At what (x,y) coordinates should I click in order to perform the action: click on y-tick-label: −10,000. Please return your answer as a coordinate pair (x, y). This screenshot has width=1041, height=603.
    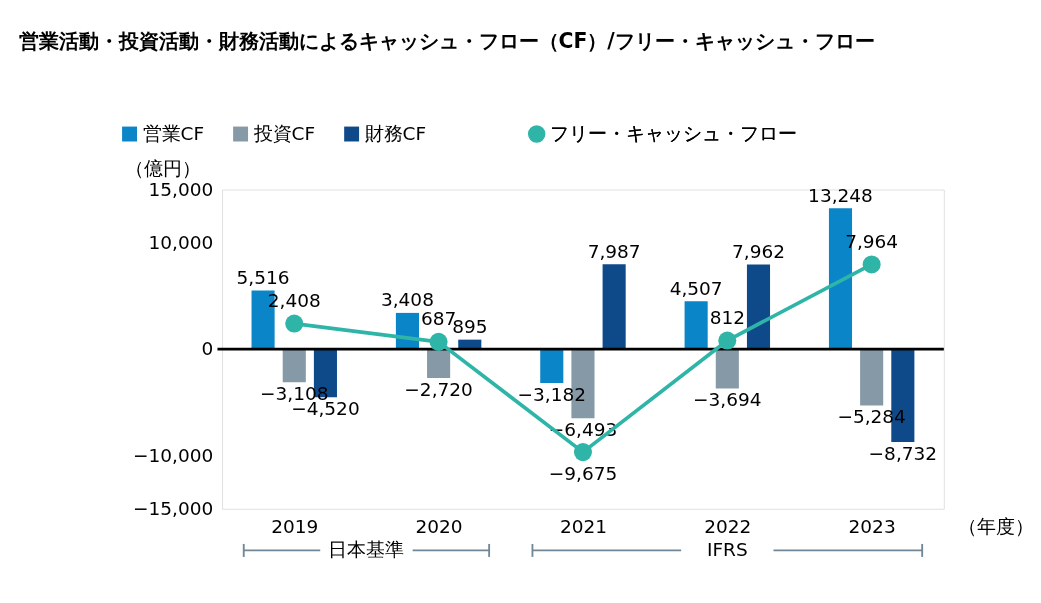
    Looking at the image, I should click on (173, 455).